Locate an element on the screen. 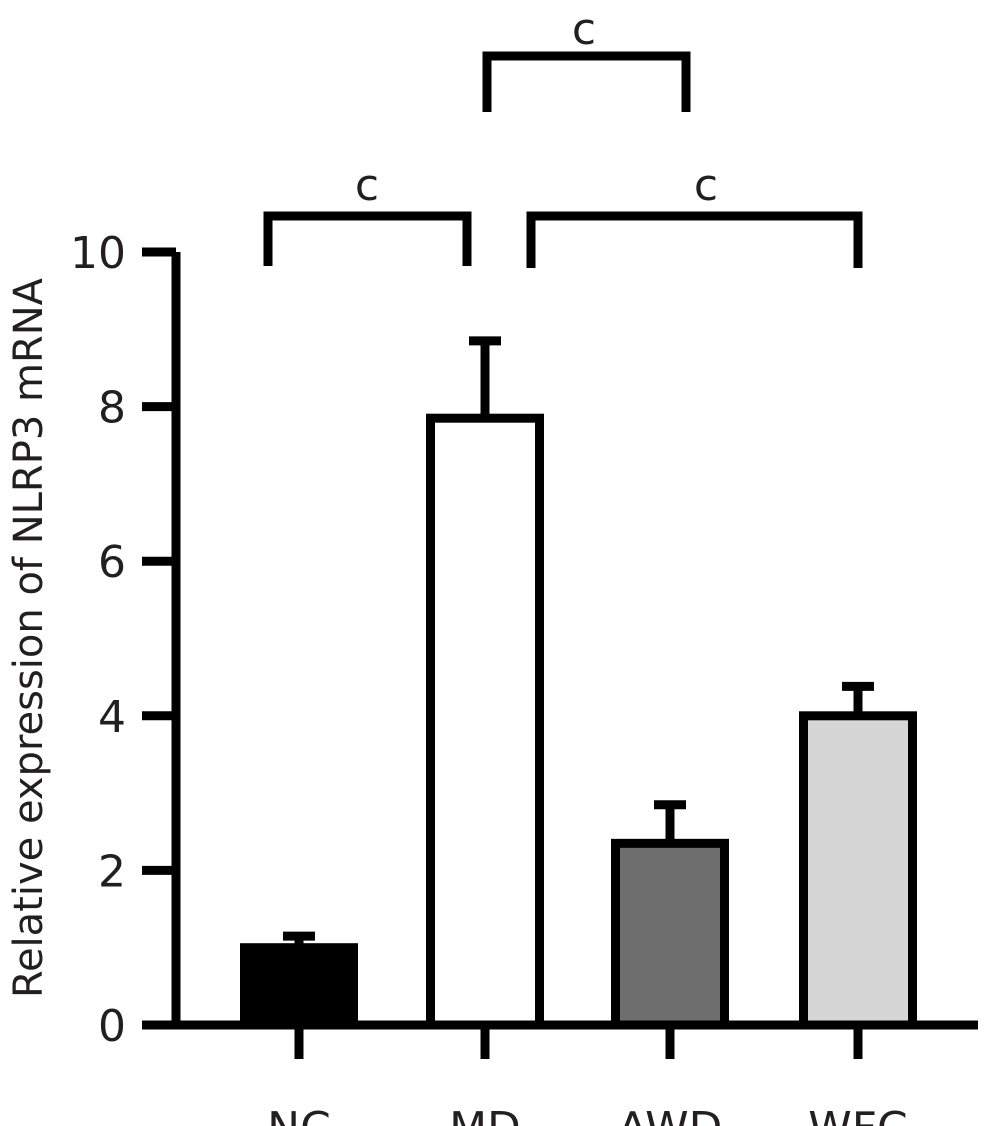 The width and height of the screenshot is (1000, 1126). y-axis-ticks: 0 2 4 6 8 10 is located at coordinates (123, 640).